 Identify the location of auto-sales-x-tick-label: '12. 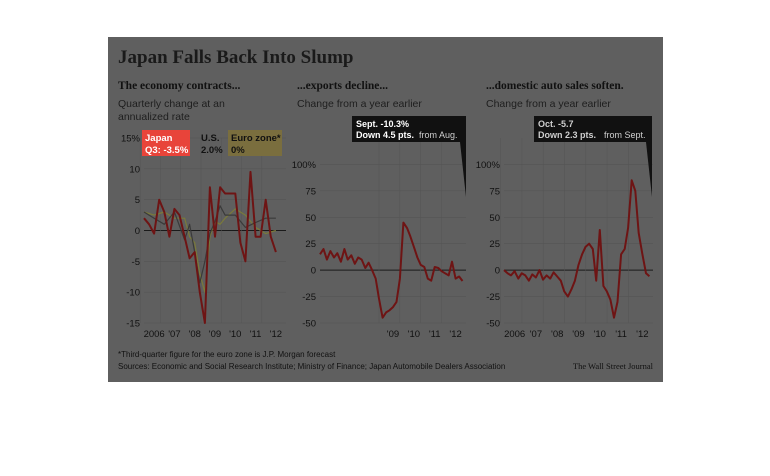
(642, 334).